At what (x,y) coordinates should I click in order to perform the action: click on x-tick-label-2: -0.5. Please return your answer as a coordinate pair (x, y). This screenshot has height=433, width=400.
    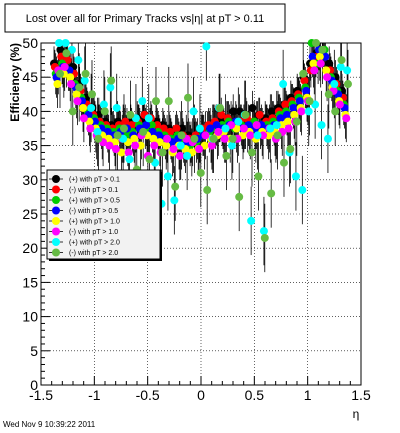
    Looking at the image, I should click on (148, 395).